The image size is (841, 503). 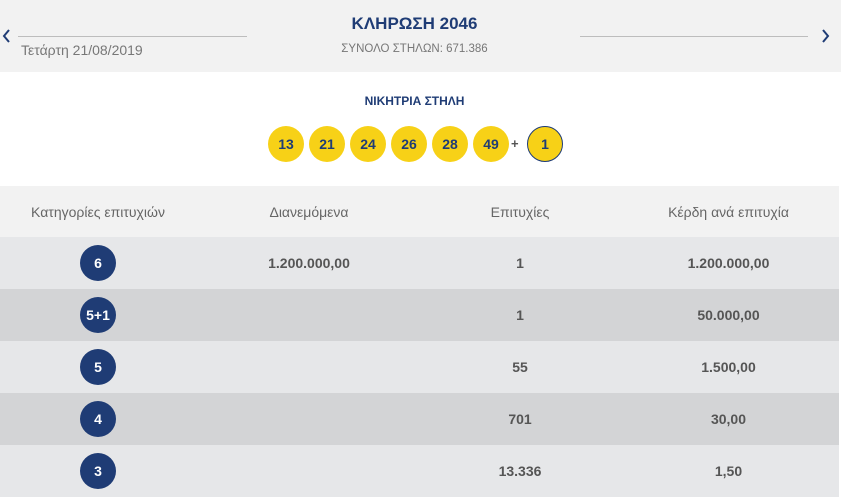 What do you see at coordinates (728, 211) in the screenshot?
I see `column-header-prize-per-winner: Κέρδη ανά επιτυχία` at bounding box center [728, 211].